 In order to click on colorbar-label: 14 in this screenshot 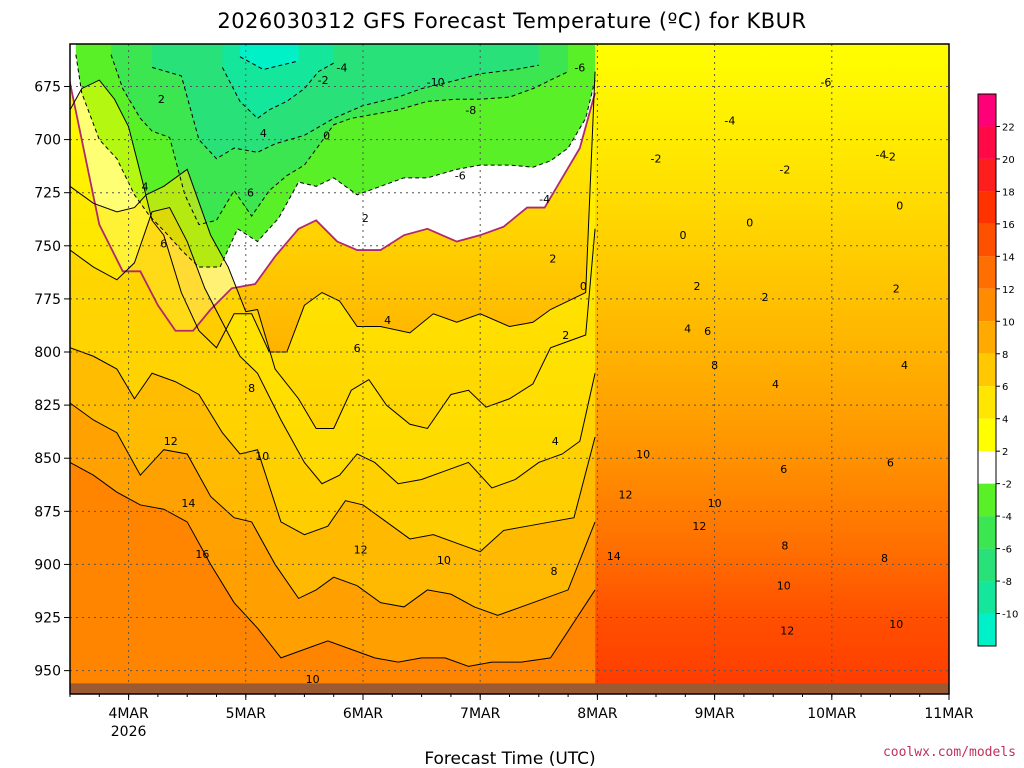, I will do `click(1008, 257)`.